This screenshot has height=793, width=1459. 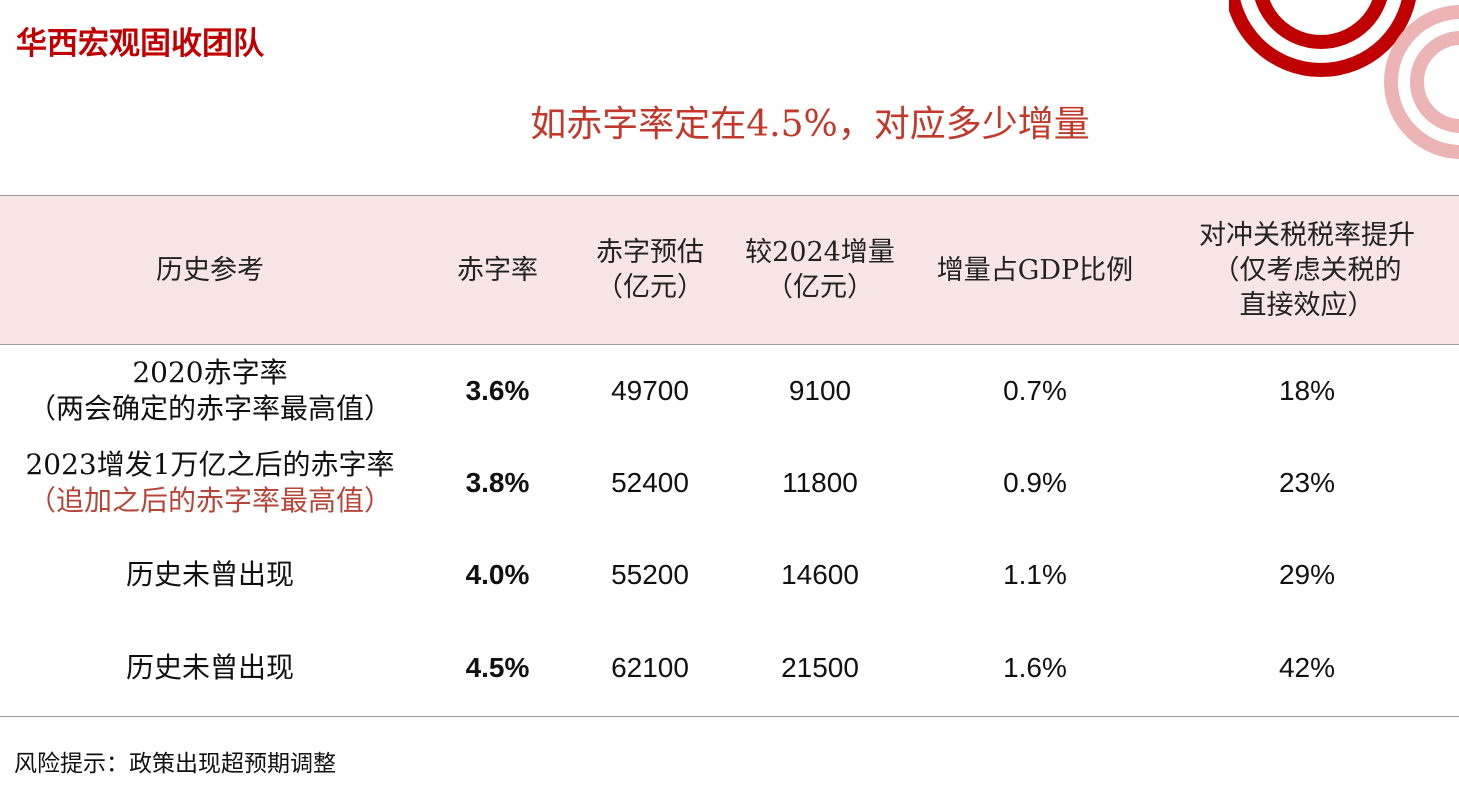 I want to click on row-gdp-ratio: 1.6%, so click(x=1035, y=668).